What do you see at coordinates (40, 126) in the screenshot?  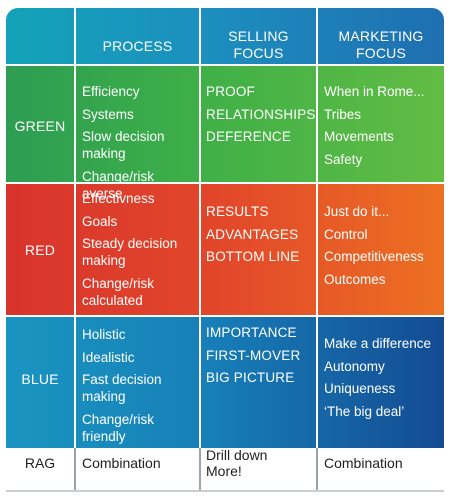 I see `row-label-green: GREEN` at bounding box center [40, 126].